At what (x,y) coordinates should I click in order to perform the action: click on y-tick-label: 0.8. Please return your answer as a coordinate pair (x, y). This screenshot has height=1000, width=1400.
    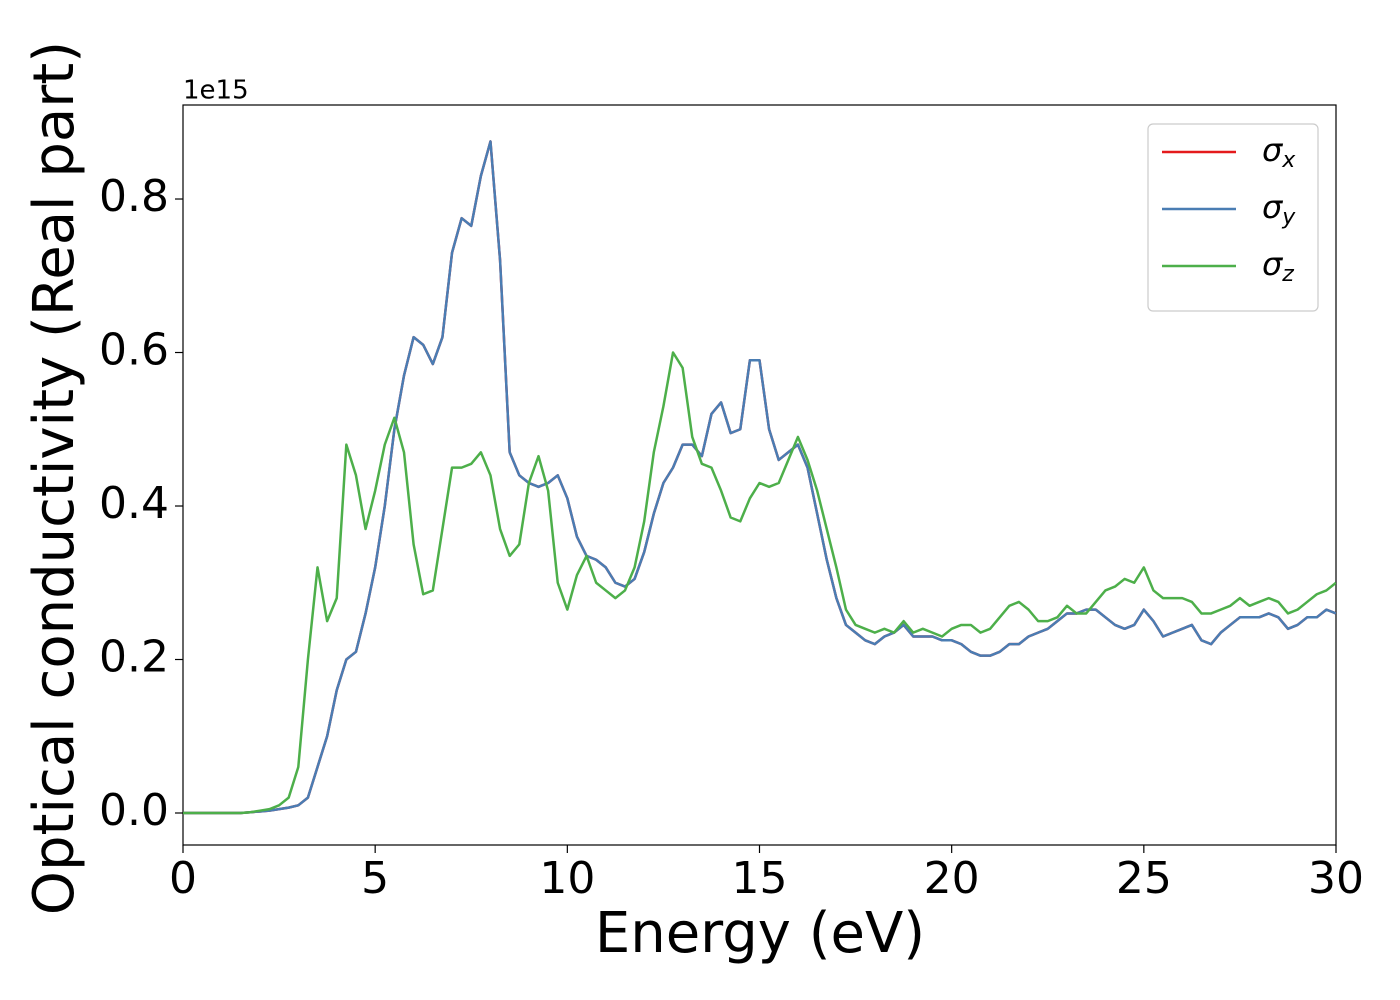
    Looking at the image, I should click on (134, 196).